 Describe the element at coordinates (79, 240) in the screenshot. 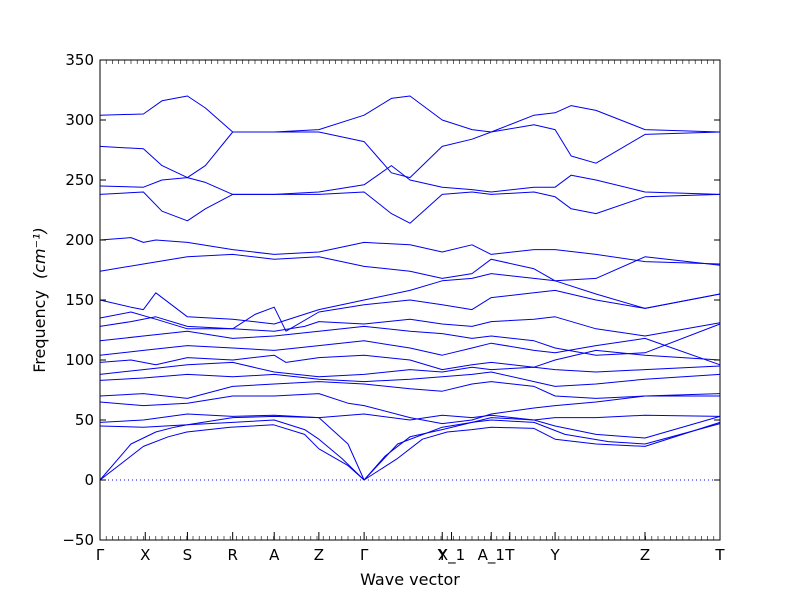

I see `y-tick-label: 200` at that location.